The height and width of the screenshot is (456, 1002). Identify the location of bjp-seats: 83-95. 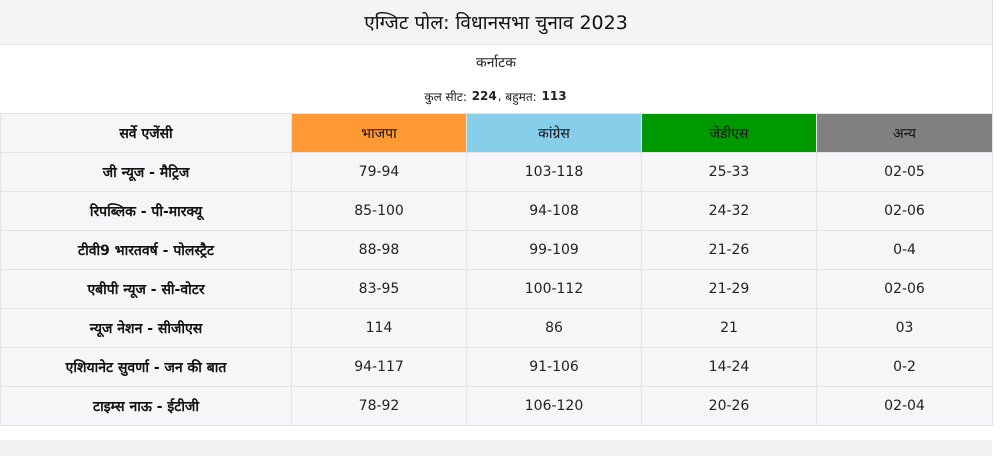
(379, 289).